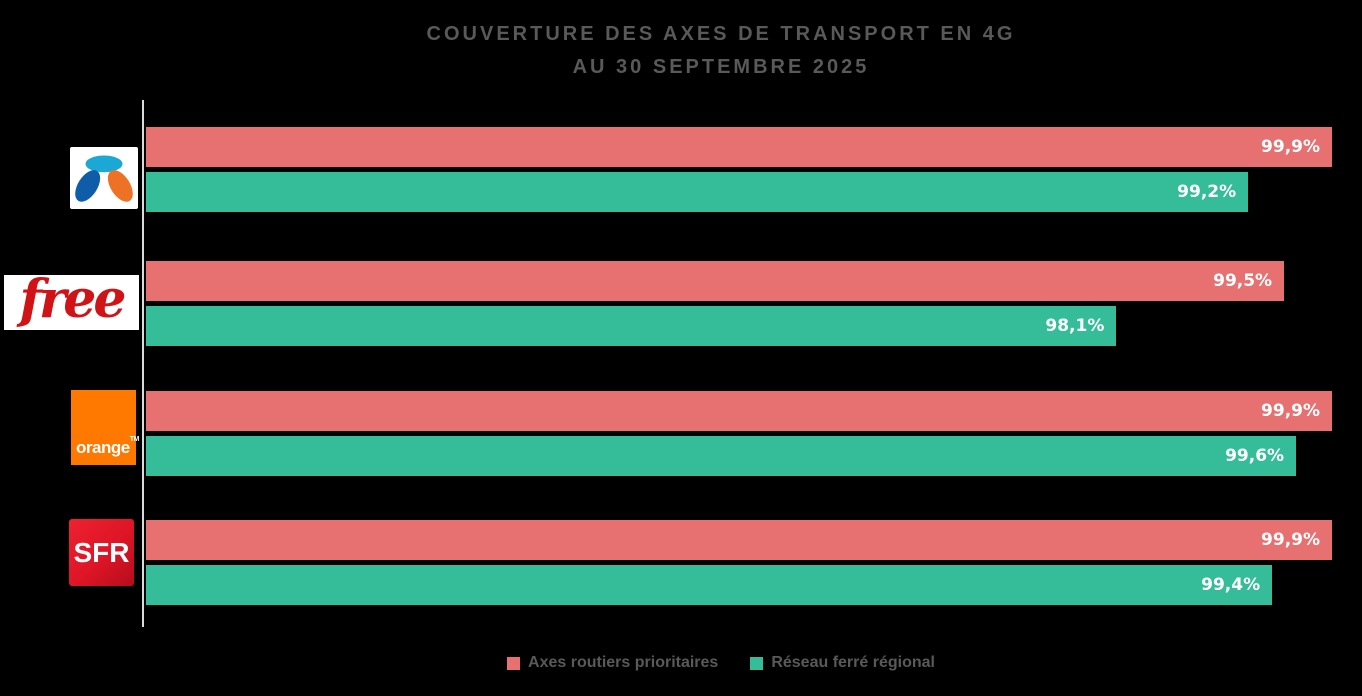 This screenshot has height=696, width=1362. I want to click on legend-item-roads: Axes routiers prioritaires, so click(612, 663).